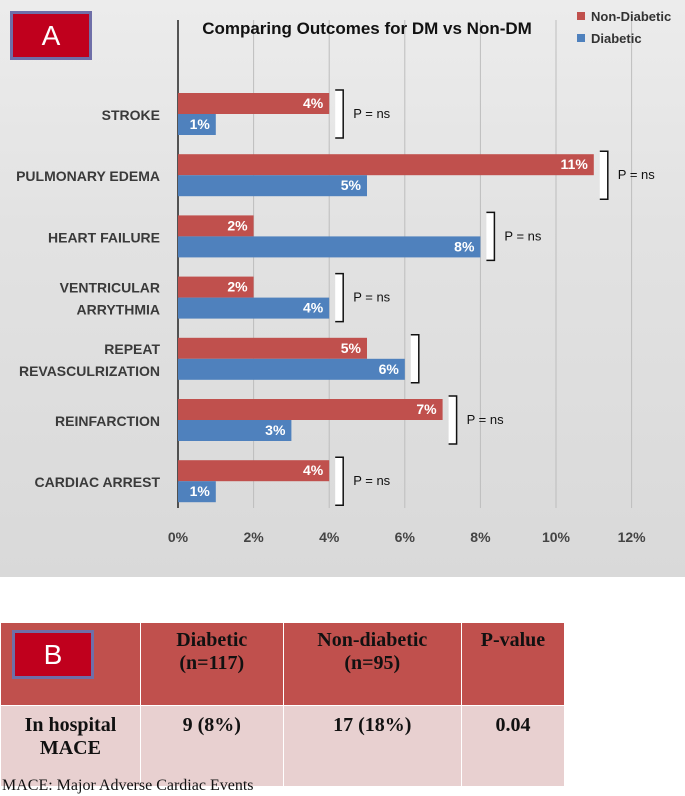 Image resolution: width=685 pixels, height=796 pixels. I want to click on x-tick-label: 0%, so click(178, 537).